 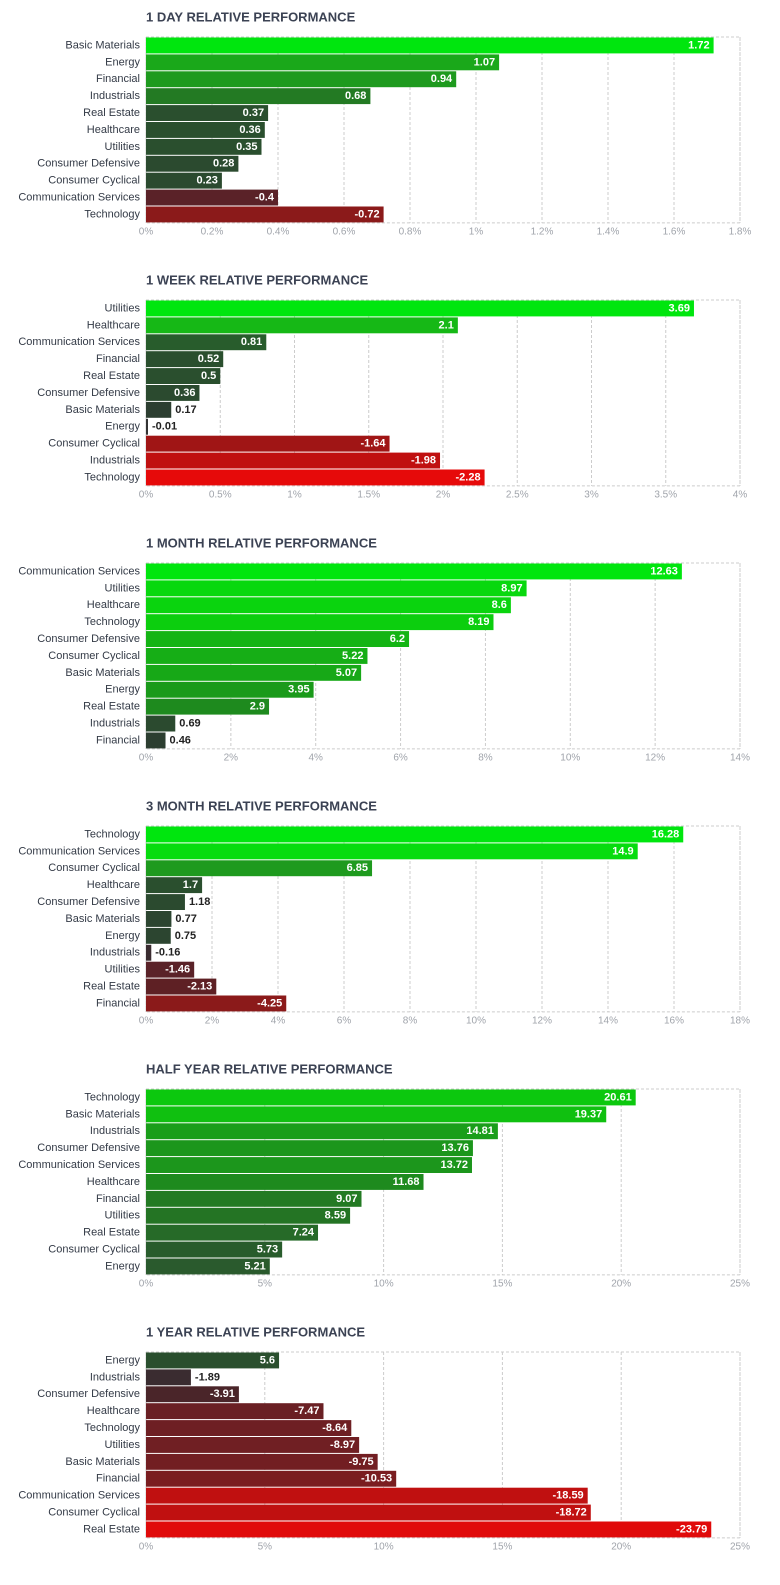 What do you see at coordinates (344, 1021) in the screenshot?
I see `x-tick-label: 6%` at bounding box center [344, 1021].